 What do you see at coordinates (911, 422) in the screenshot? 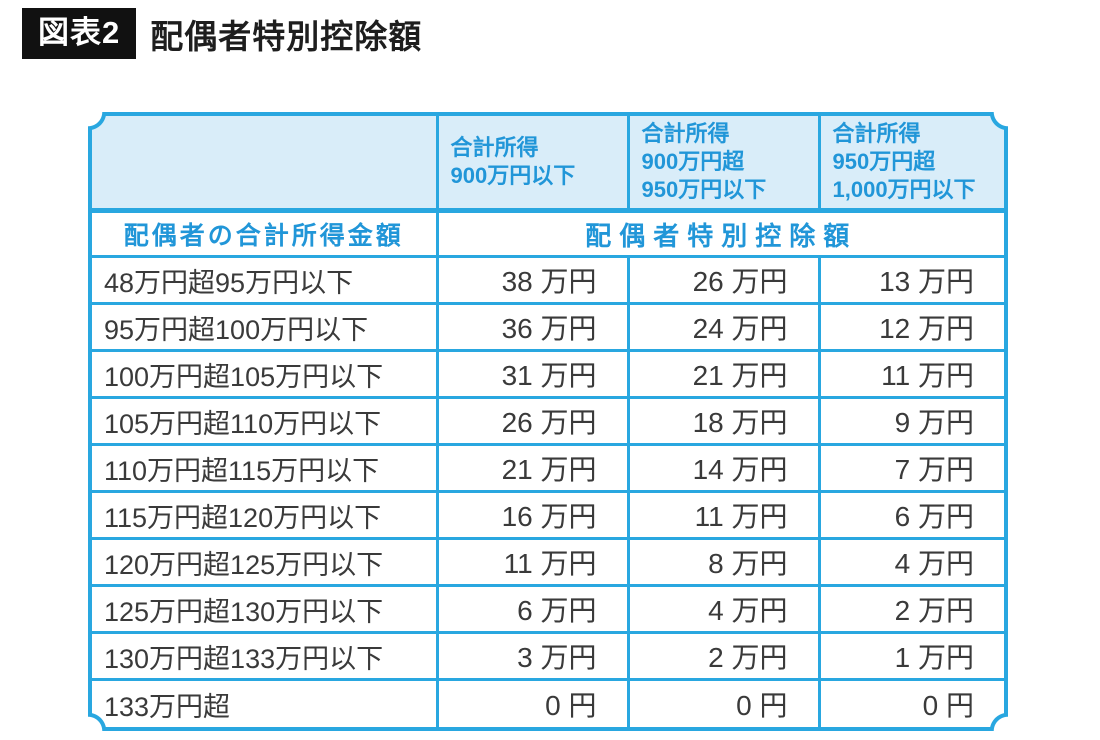
I see `deduction-value: 9 万円` at bounding box center [911, 422].